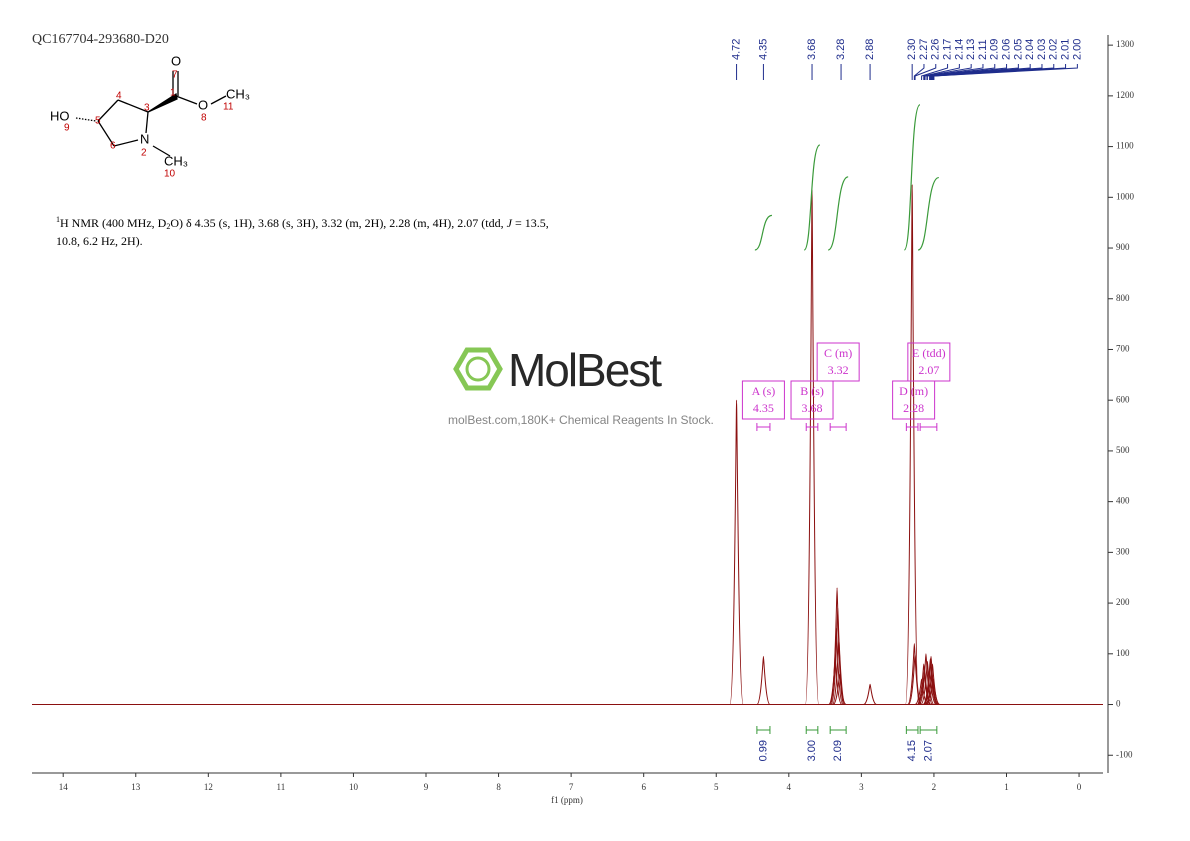 This screenshot has height=841, width=1190. I want to click on y-tick-label: 800, so click(1123, 298).